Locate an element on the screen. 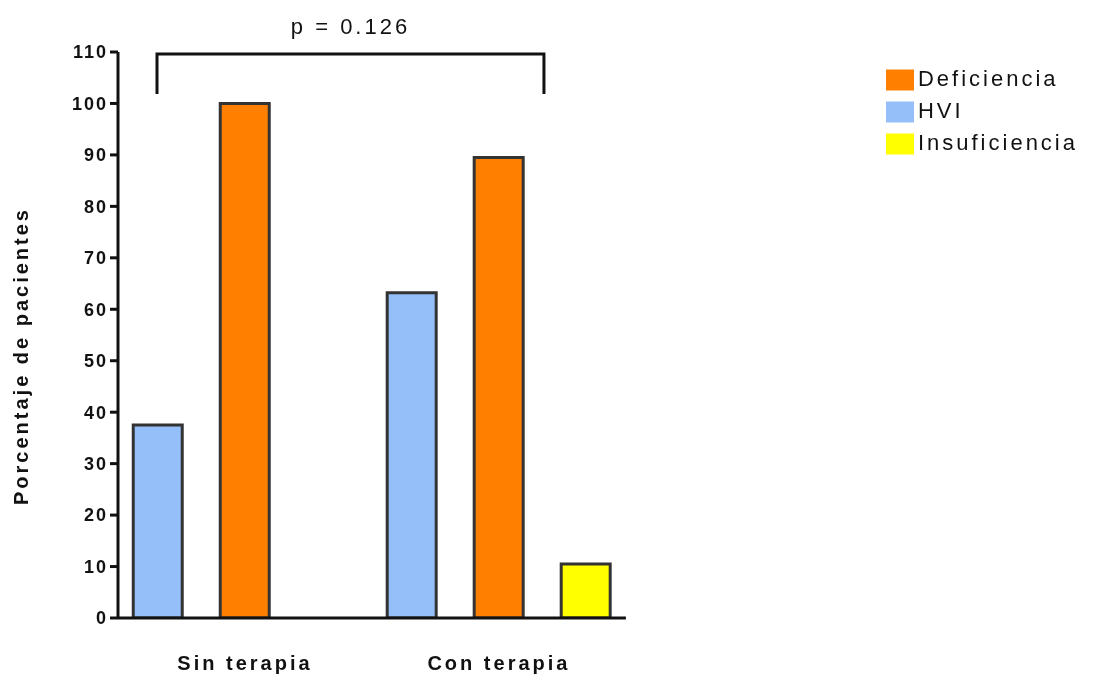  legend-label: Insuficiencia is located at coordinates (997, 142).